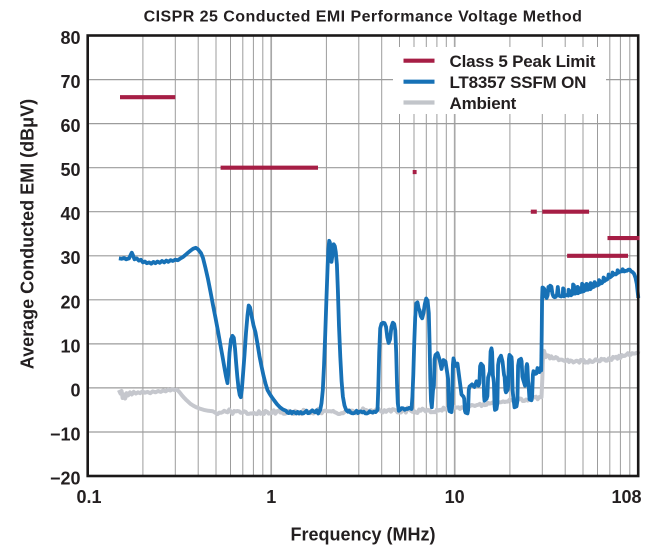  Describe the element at coordinates (518, 82) in the screenshot. I see `svg-text: LT8357 SSFM ON` at that location.